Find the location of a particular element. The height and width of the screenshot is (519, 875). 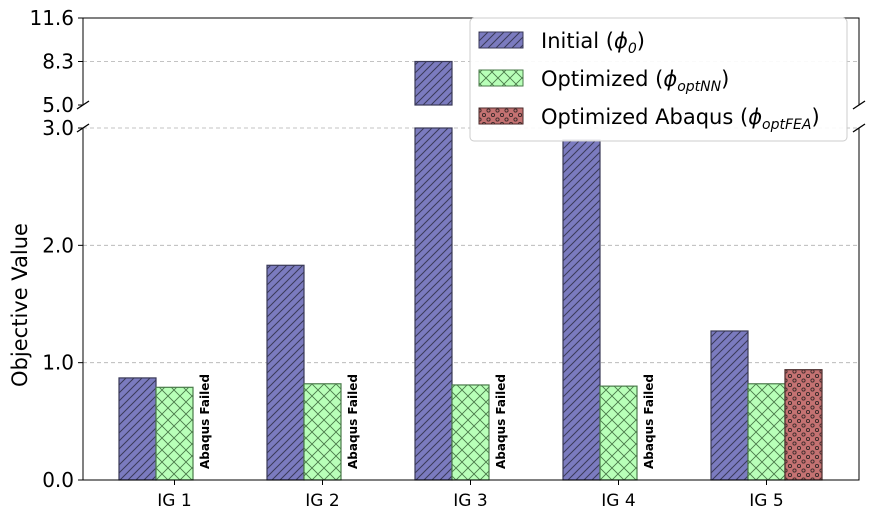

x-tick-labels: IG 1 IG 2 IG 3 IG 4 IG 5 is located at coordinates (470, 495).